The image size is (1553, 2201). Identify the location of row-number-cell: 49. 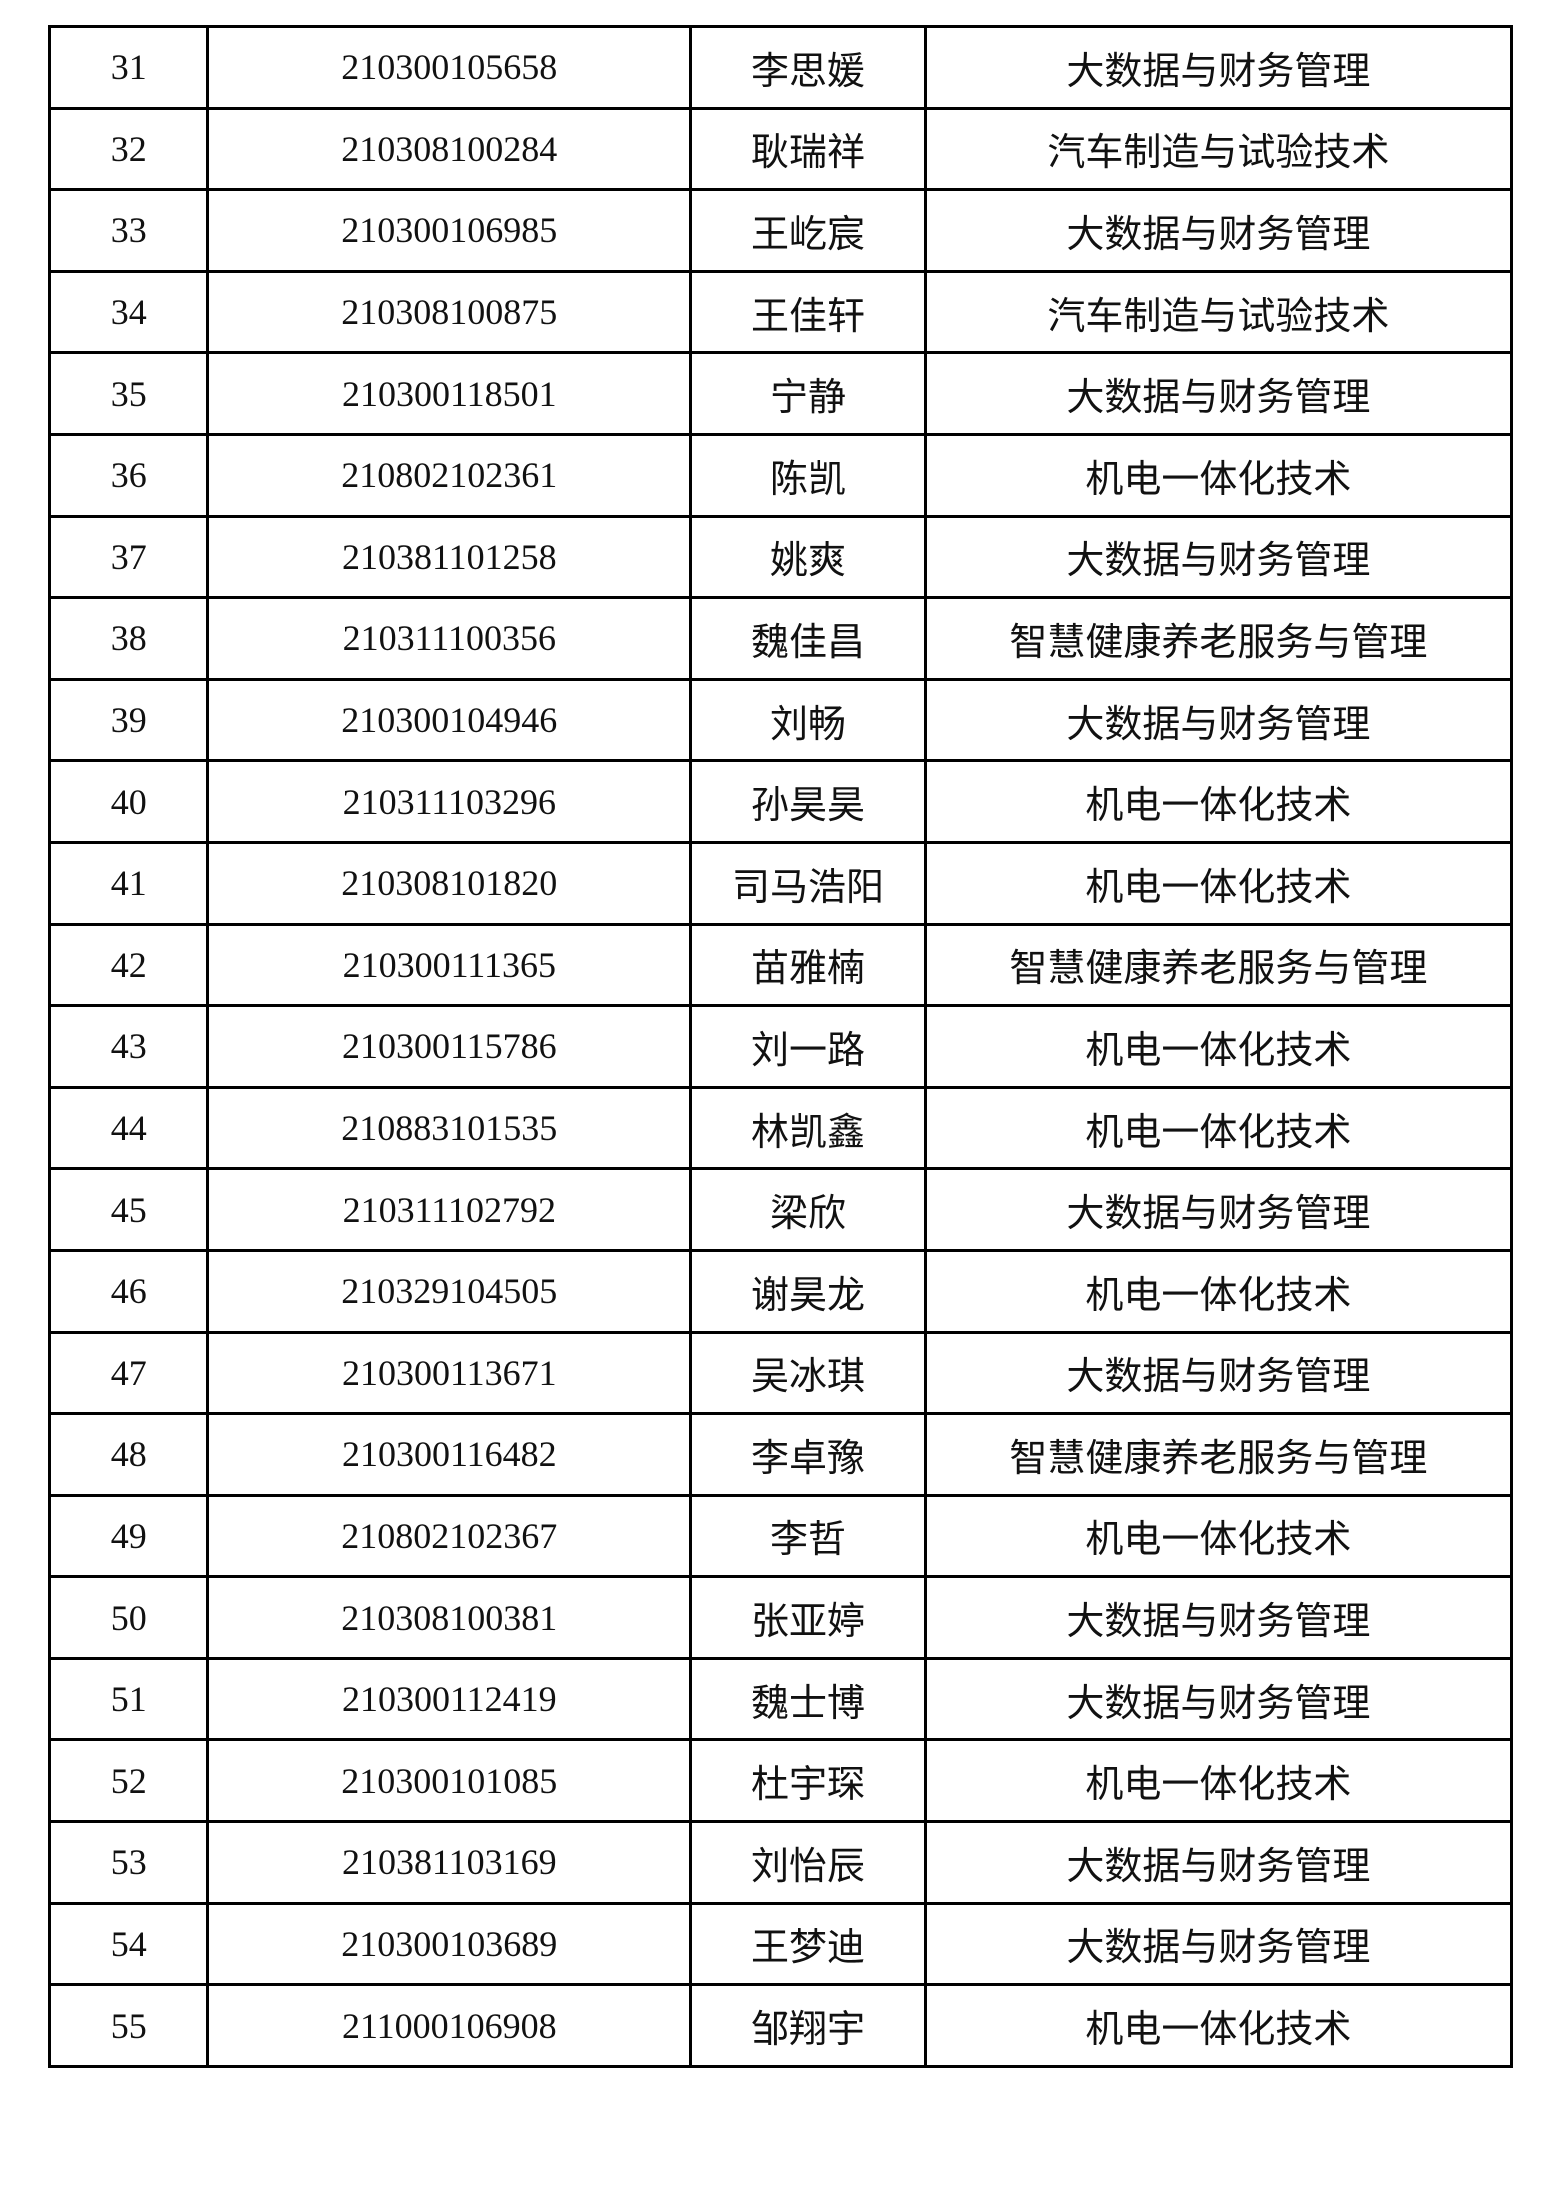
(128, 1536).